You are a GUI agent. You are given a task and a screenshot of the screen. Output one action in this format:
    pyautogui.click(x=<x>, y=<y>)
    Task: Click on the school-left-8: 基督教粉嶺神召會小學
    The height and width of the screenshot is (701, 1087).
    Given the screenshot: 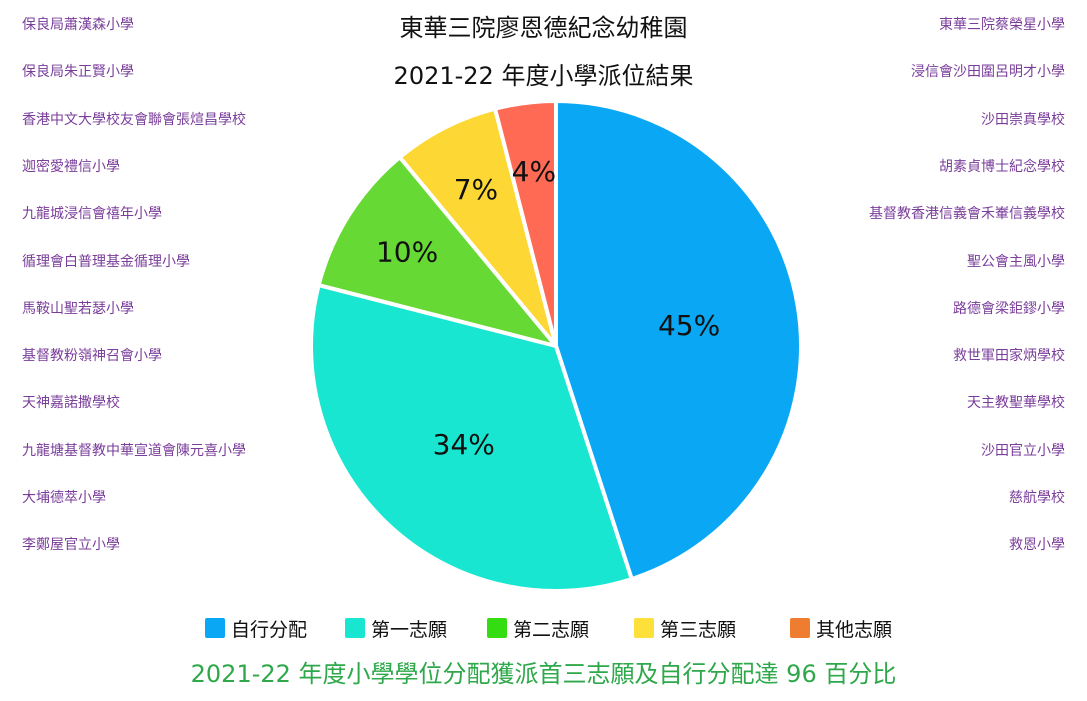 What is the action you would take?
    pyautogui.click(x=92, y=356)
    